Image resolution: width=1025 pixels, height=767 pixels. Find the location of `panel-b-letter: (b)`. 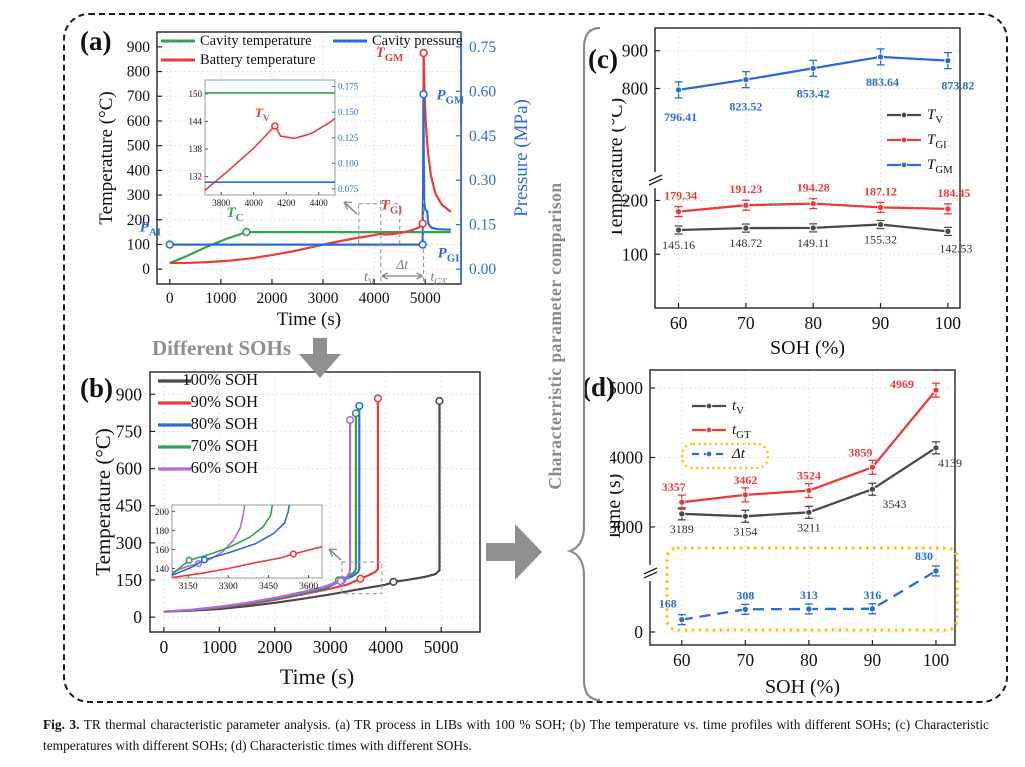

panel-b-letter: (b) is located at coordinates (96, 388).